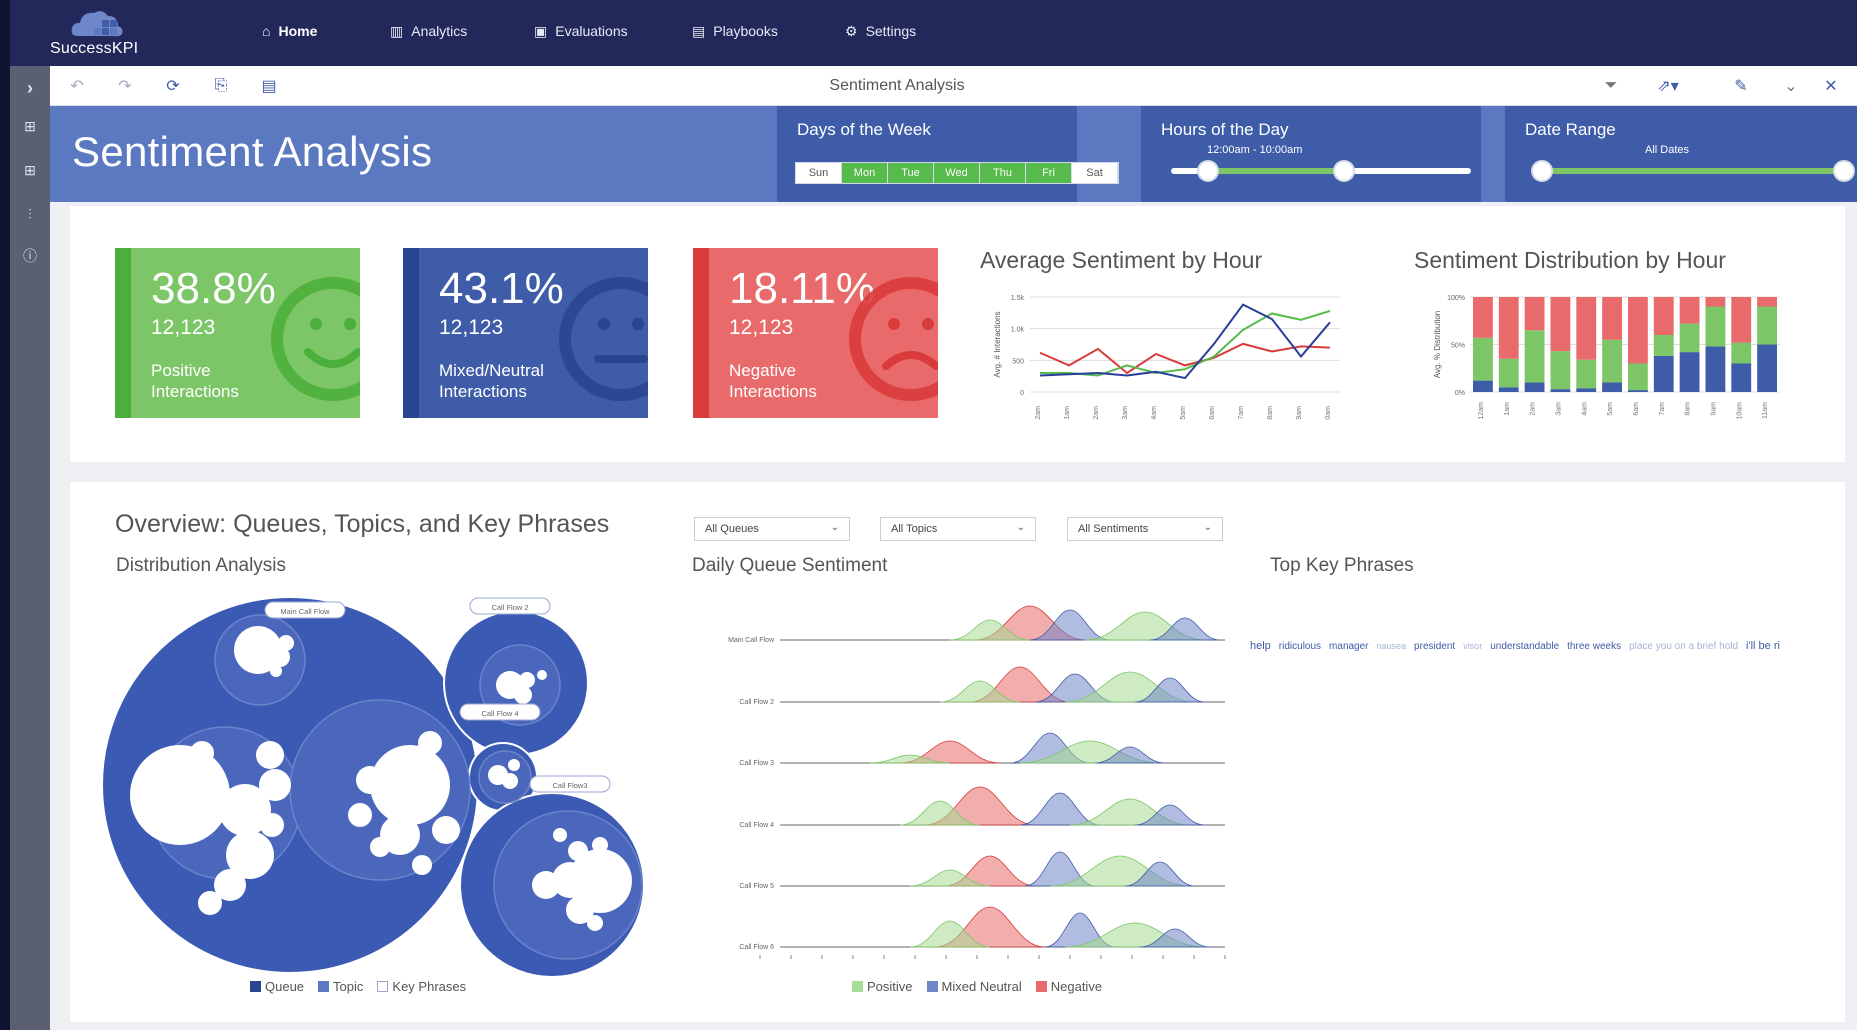  I want to click on table-icon: ⊞, so click(30, 169).